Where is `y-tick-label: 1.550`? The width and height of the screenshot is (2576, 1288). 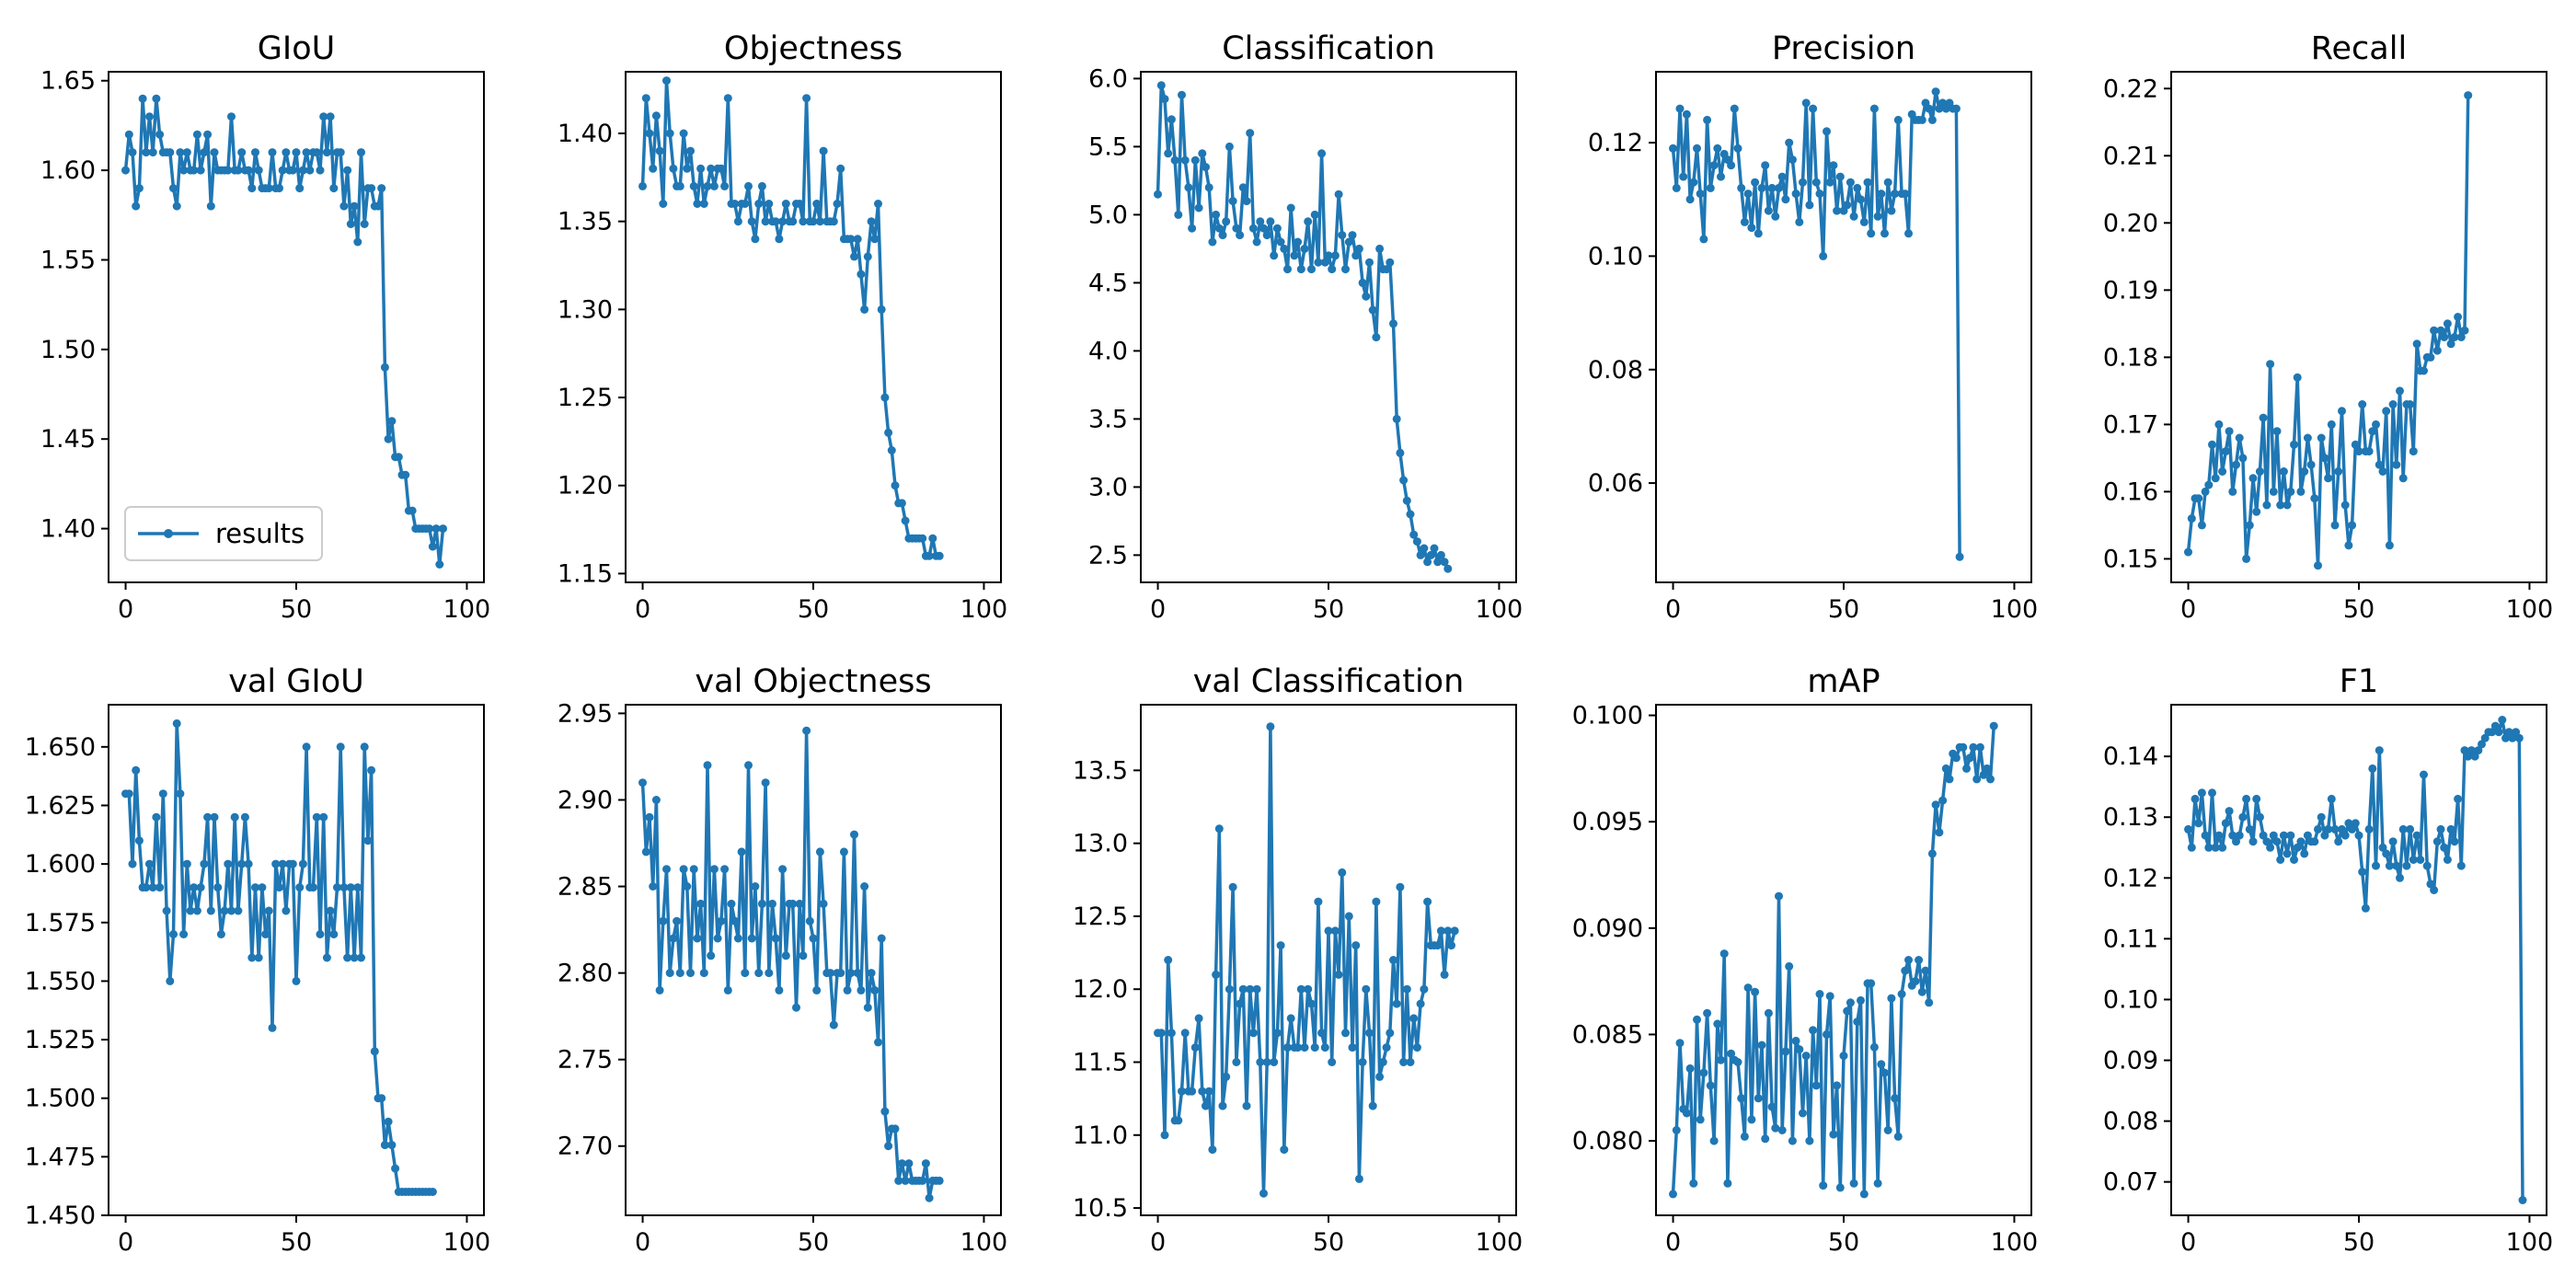 y-tick-label: 1.550 is located at coordinates (60, 981).